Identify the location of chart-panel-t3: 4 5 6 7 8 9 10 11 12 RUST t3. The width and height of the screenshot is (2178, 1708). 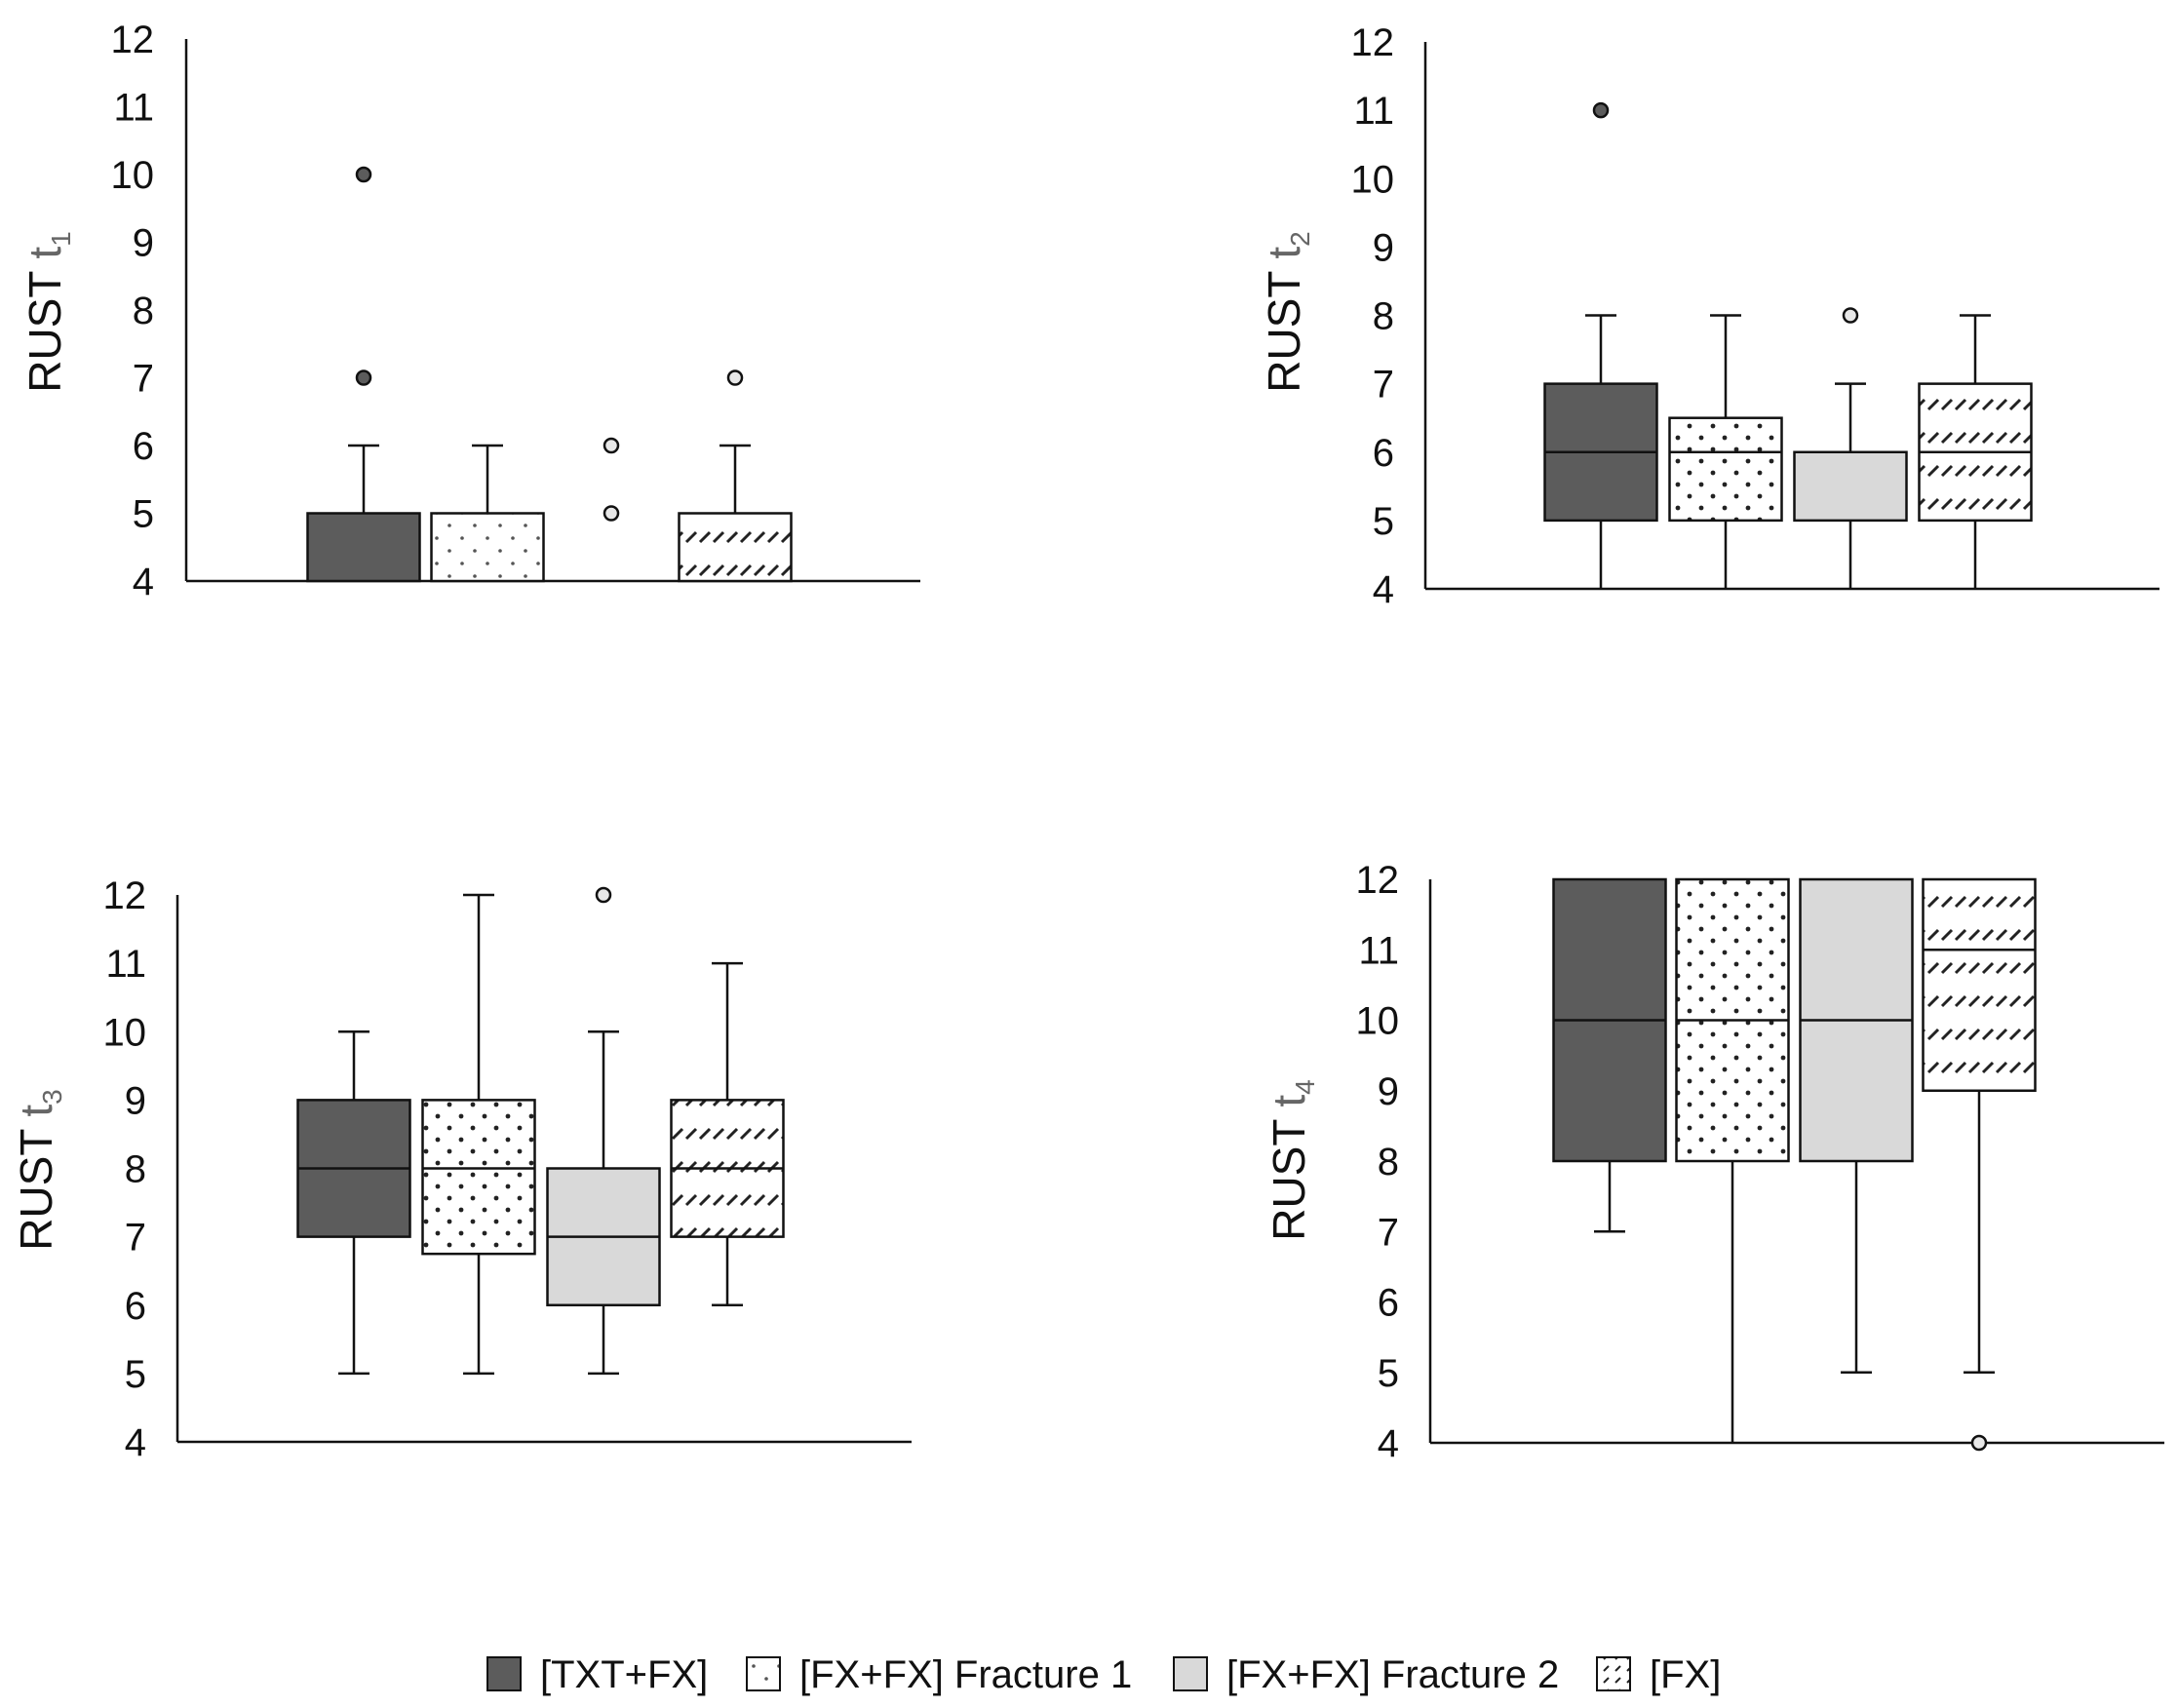
(461, 1169).